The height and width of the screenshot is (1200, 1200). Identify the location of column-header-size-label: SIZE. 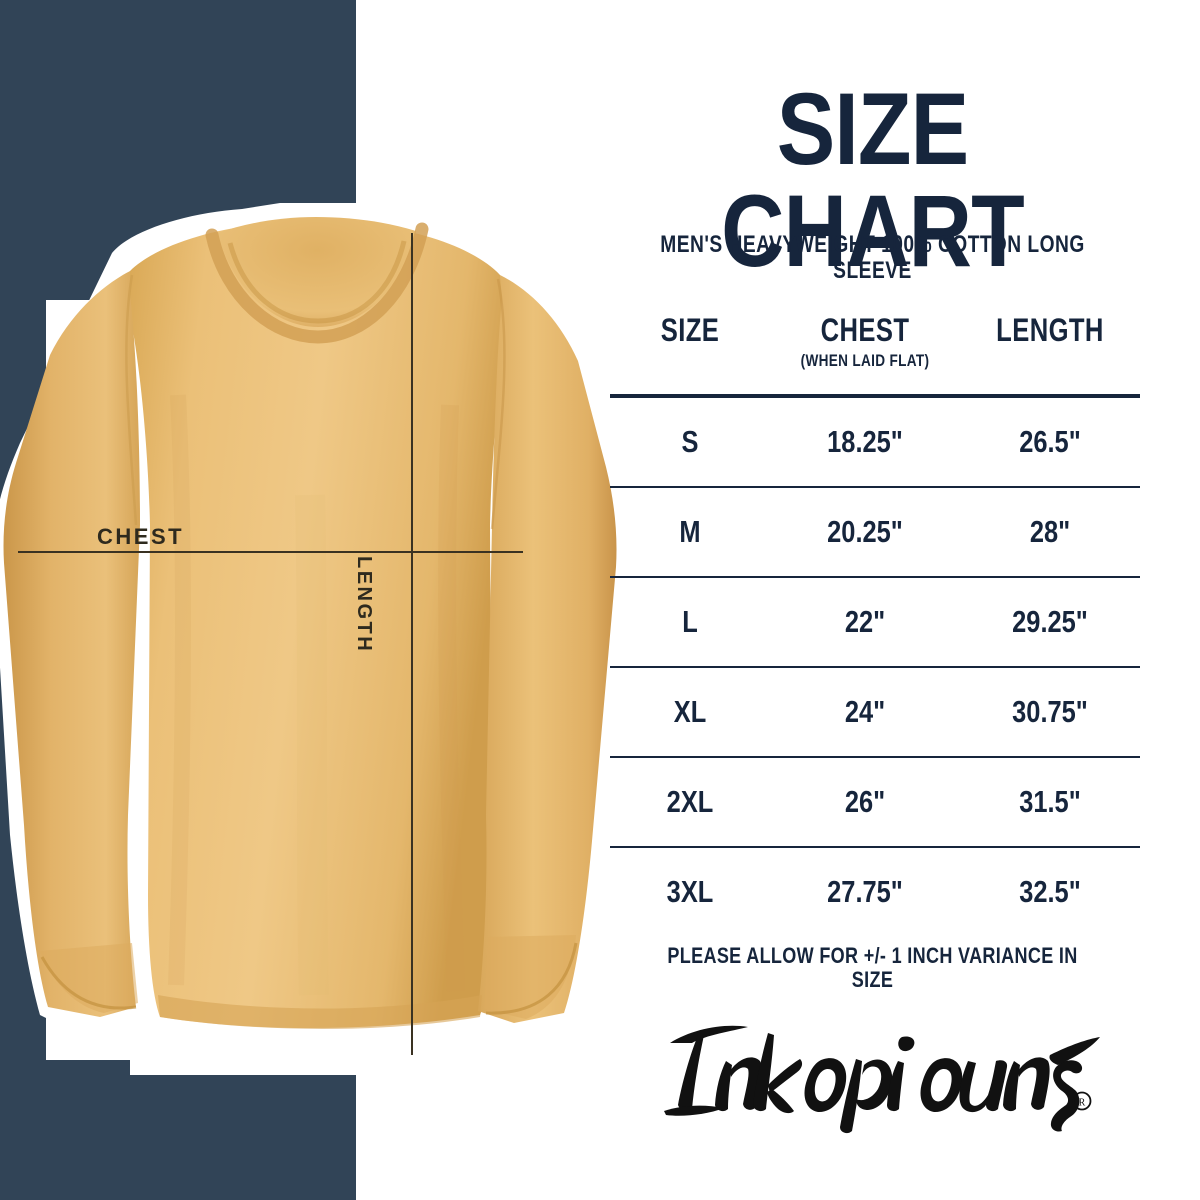
(690, 330).